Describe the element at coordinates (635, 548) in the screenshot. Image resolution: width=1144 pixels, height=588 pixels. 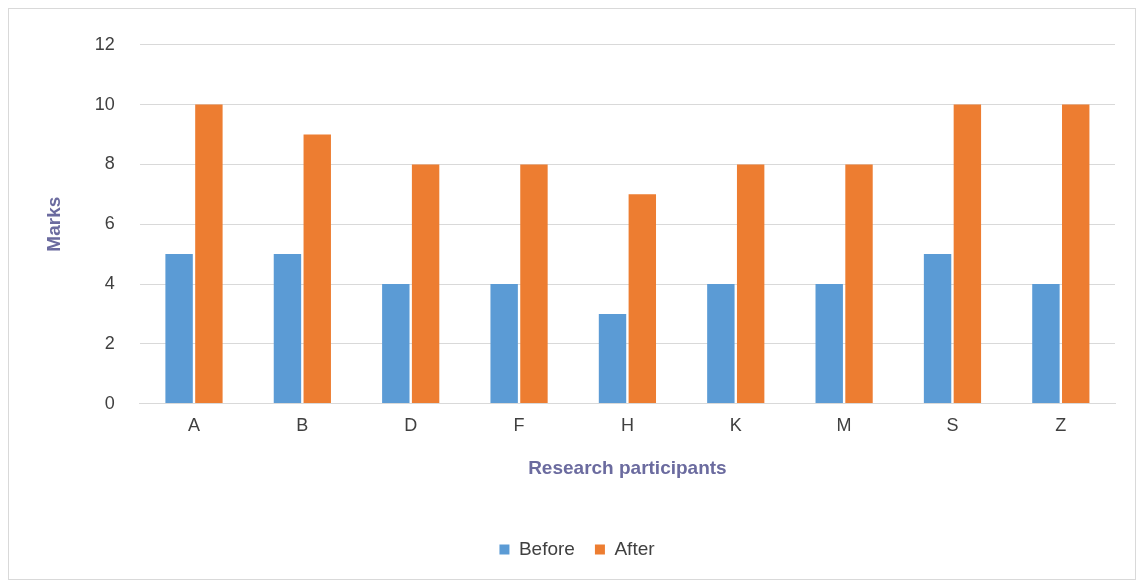
I see `legend-label: After` at that location.